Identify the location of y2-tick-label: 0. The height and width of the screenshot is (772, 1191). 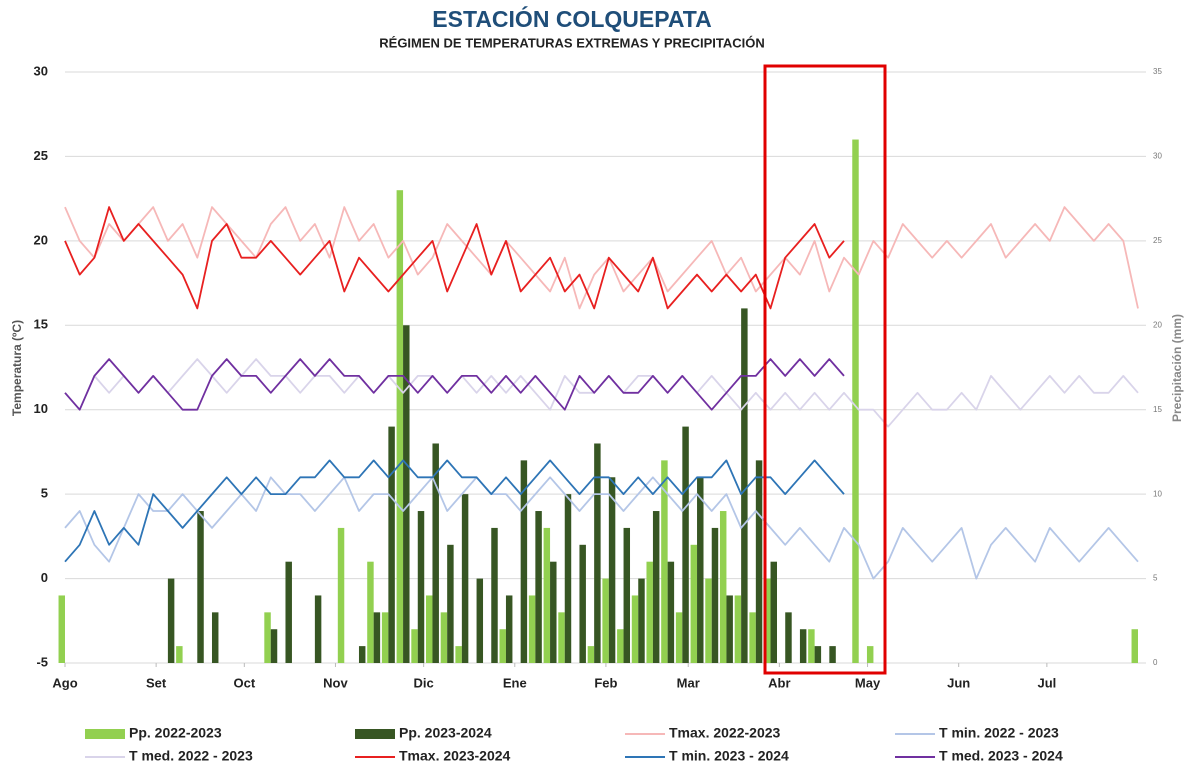
(1155, 662).